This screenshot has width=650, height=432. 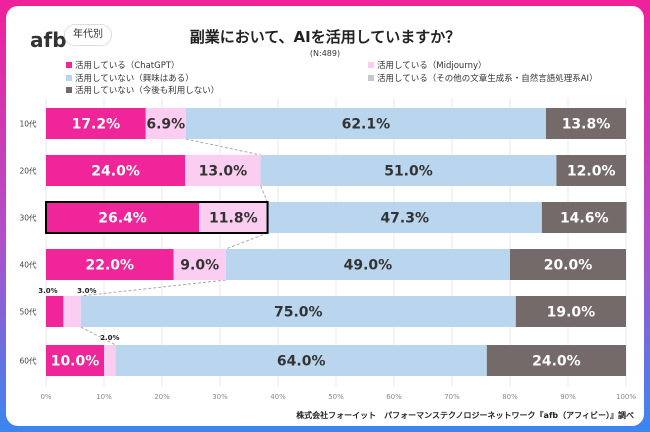 I want to click on data-label: 22.0%, so click(x=110, y=266).